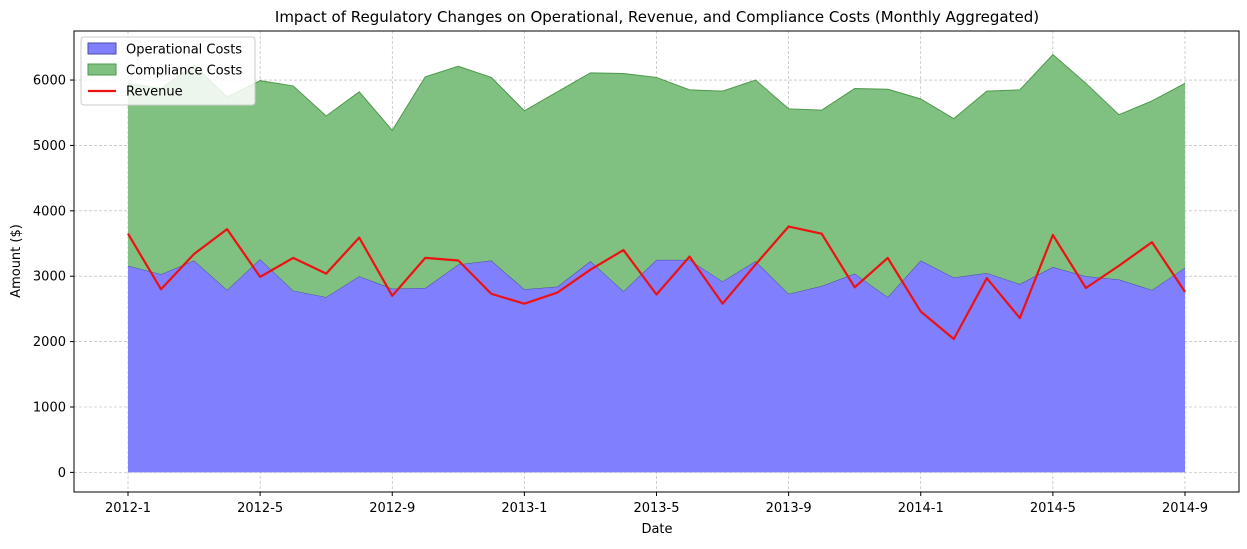 This screenshot has width=1247, height=549. Describe the element at coordinates (49, 407) in the screenshot. I see `y-tick-label: 1000` at that location.